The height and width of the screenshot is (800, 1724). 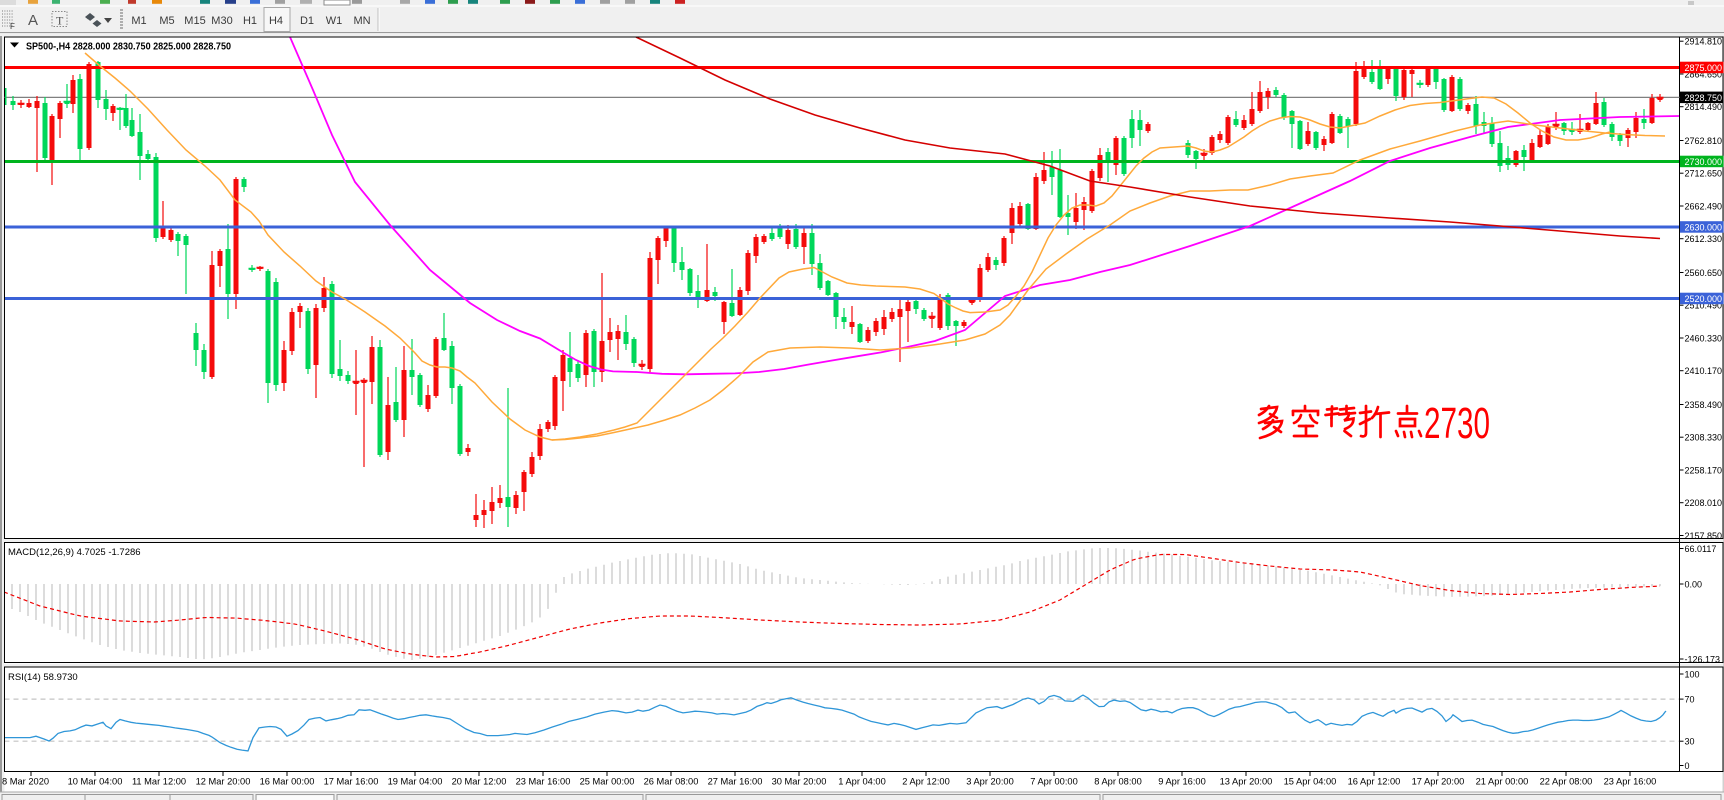 I want to click on svg-text: MN, so click(x=361, y=21).